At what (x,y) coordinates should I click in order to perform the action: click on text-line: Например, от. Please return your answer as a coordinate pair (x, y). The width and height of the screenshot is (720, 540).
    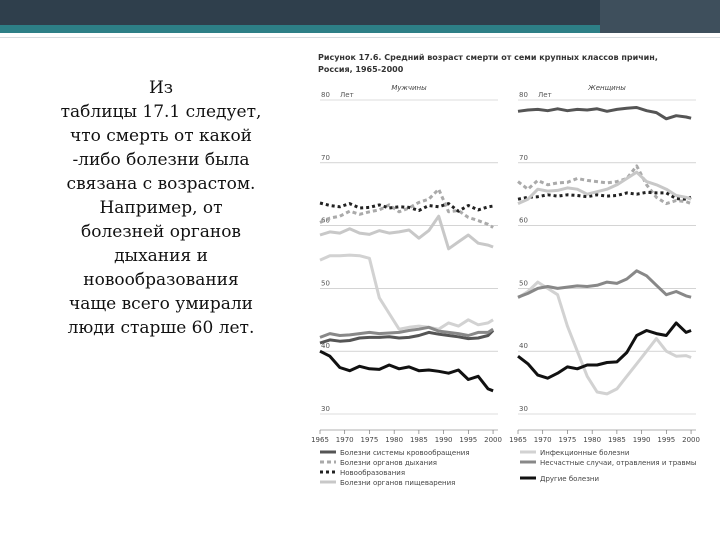
    Looking at the image, I should click on (161, 208).